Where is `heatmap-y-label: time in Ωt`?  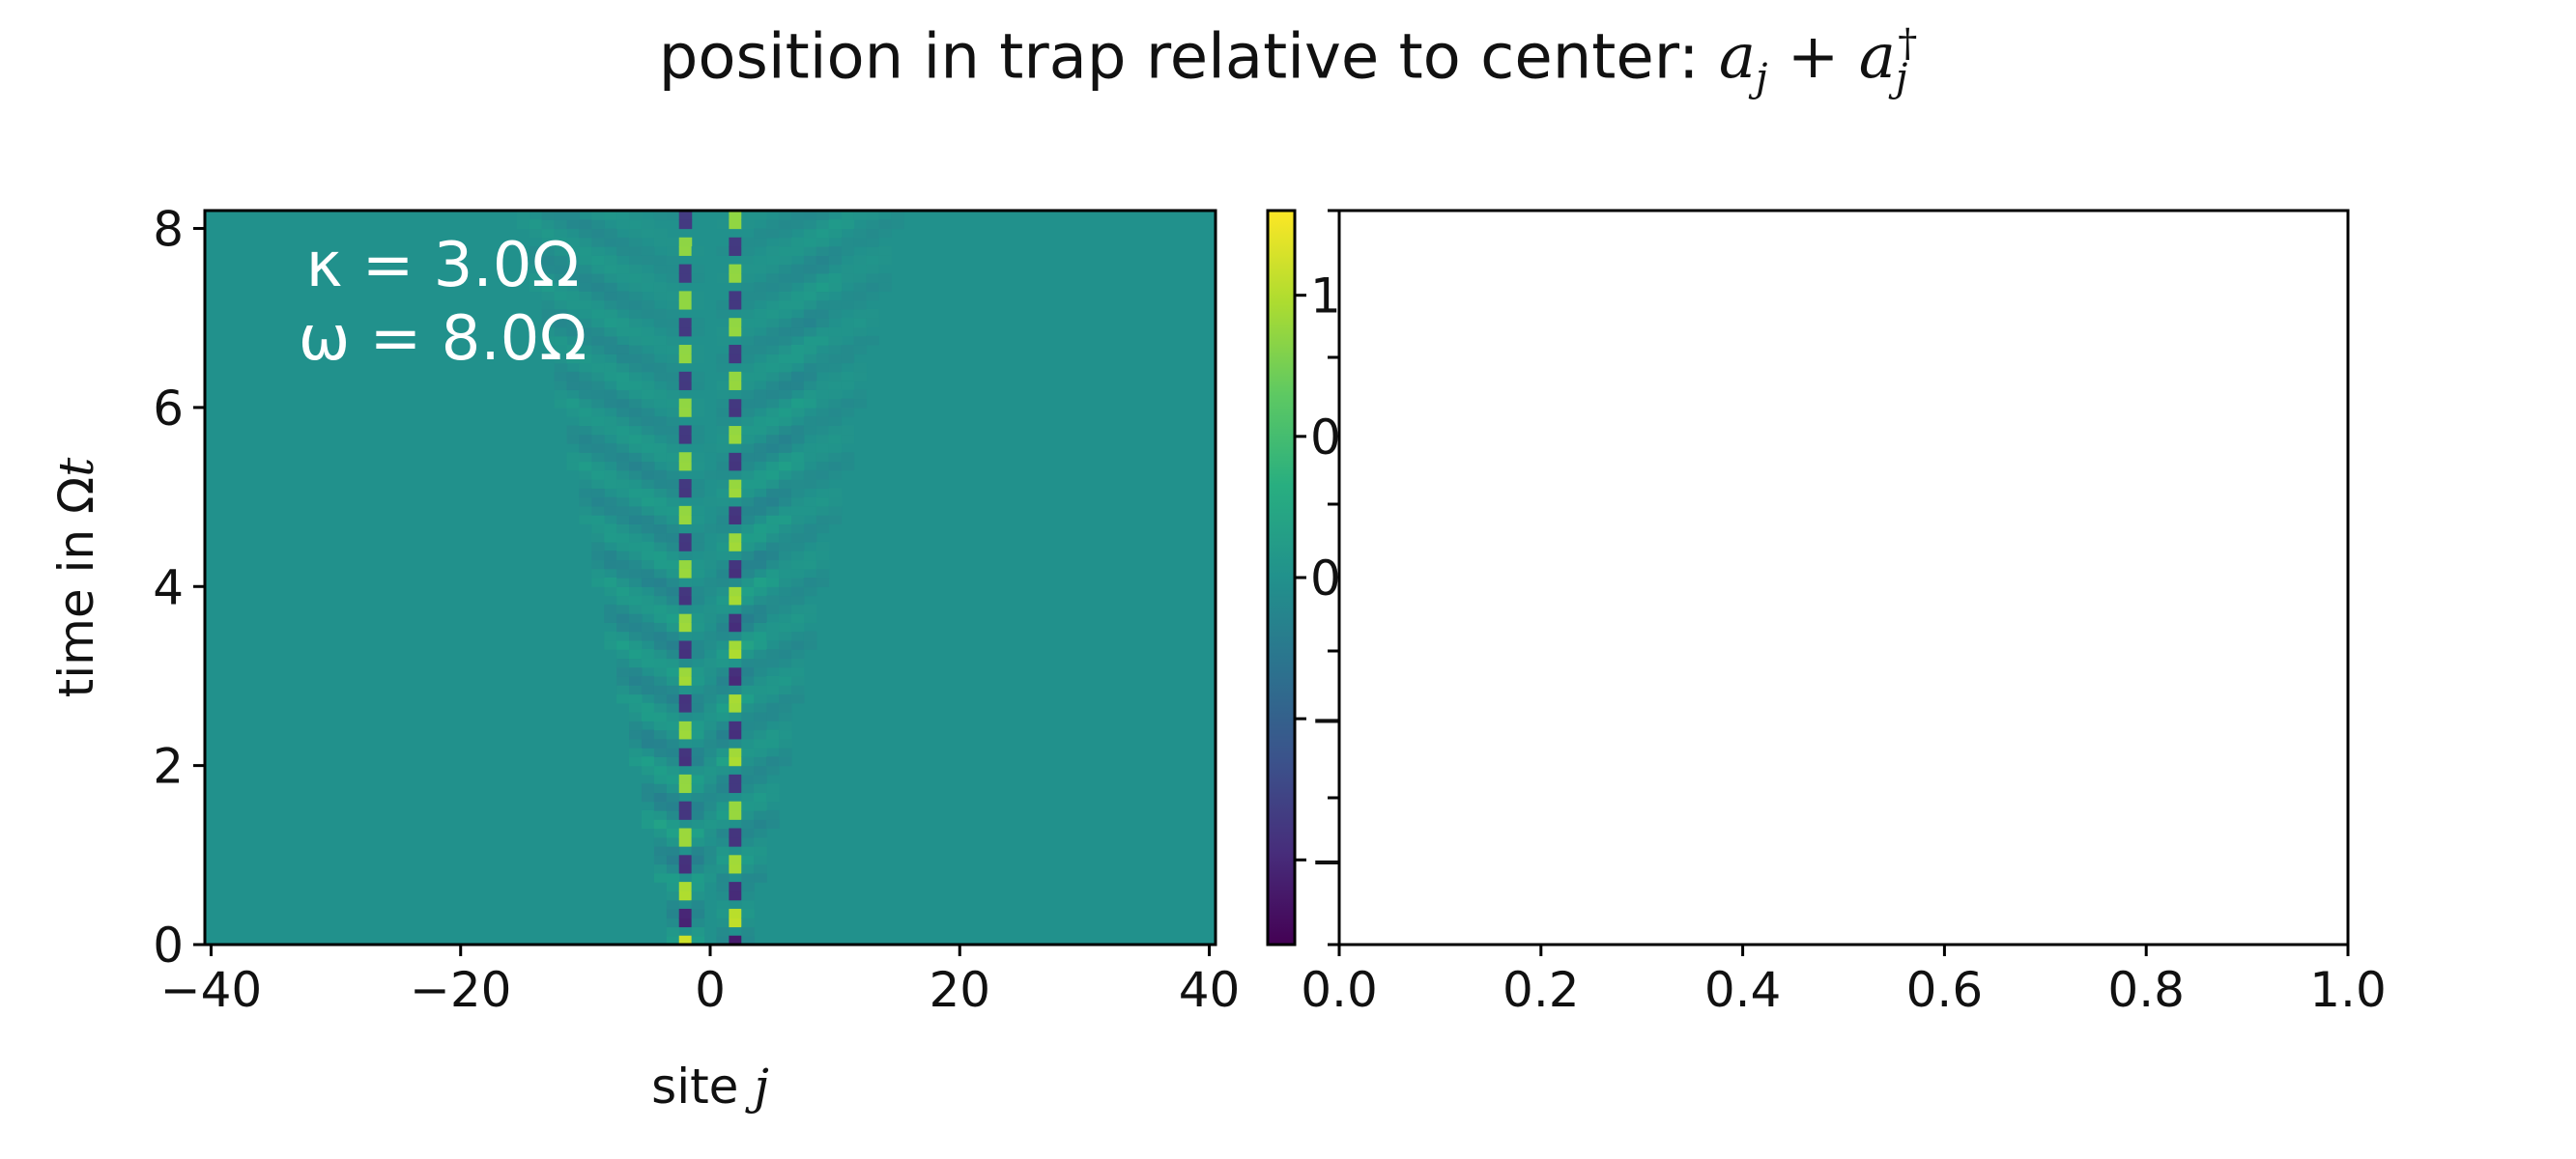 heatmap-y-label: time in Ωt is located at coordinates (76, 577).